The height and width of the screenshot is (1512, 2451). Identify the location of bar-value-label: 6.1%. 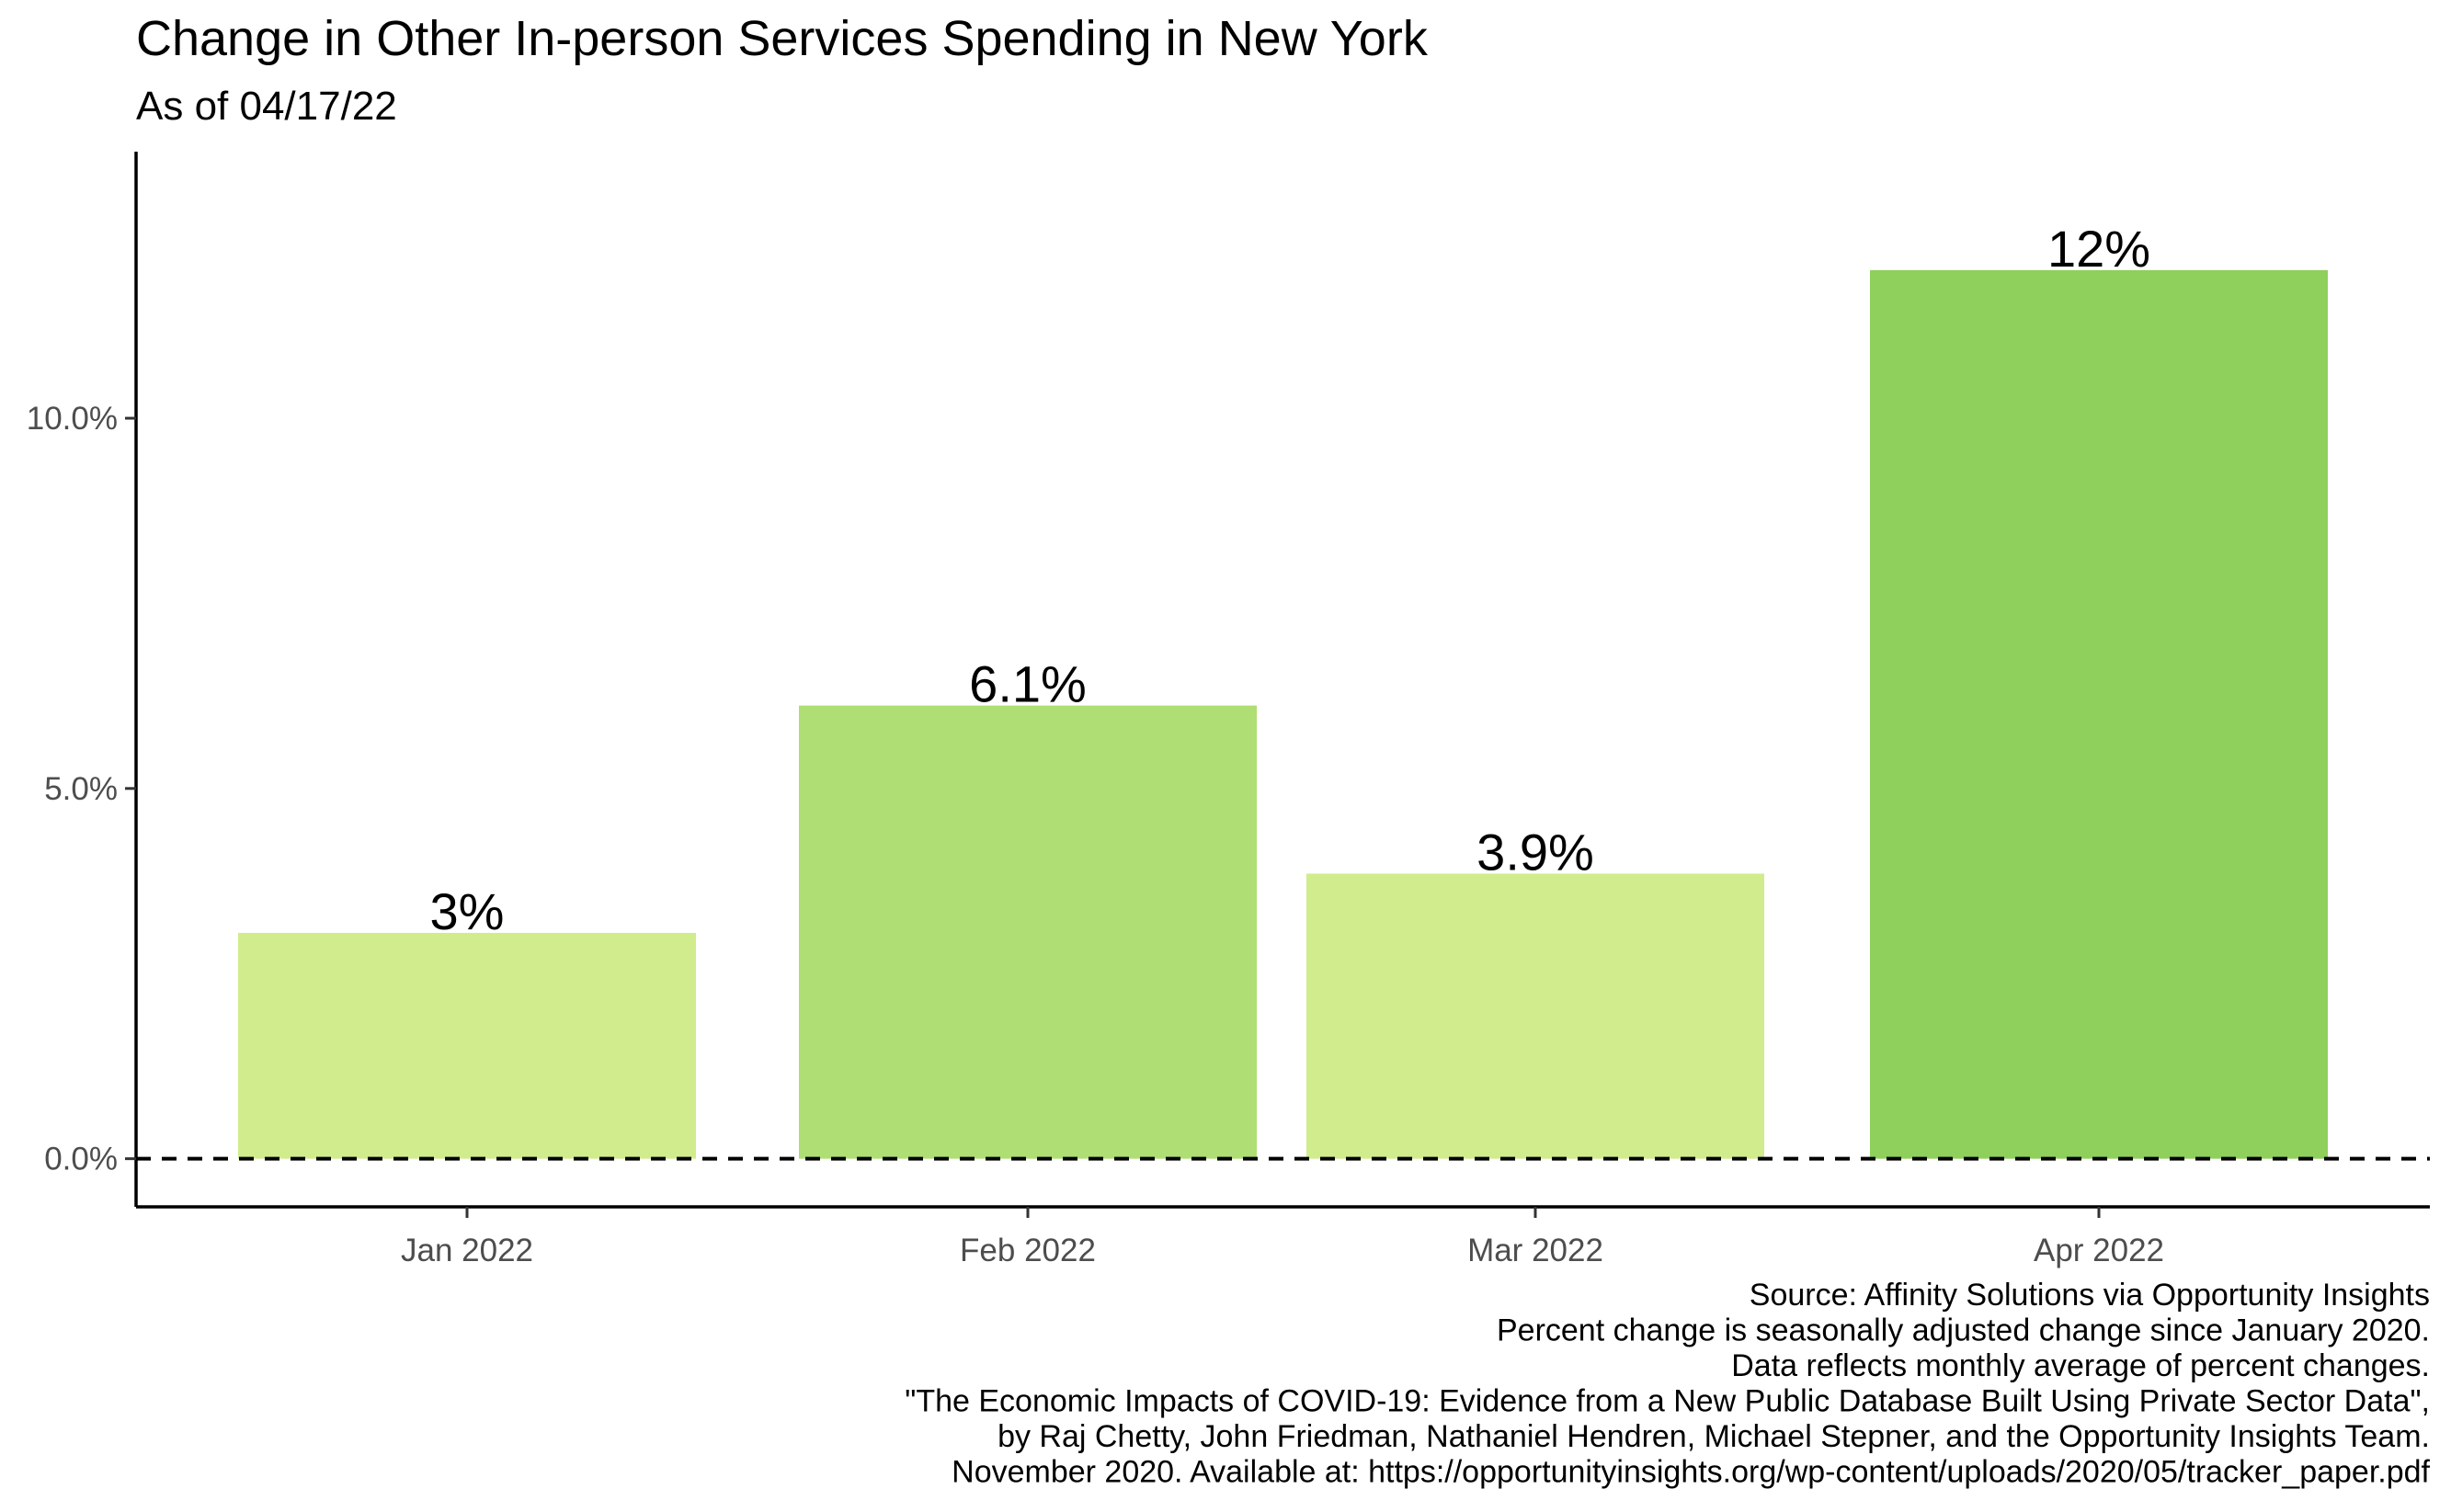
(1028, 684).